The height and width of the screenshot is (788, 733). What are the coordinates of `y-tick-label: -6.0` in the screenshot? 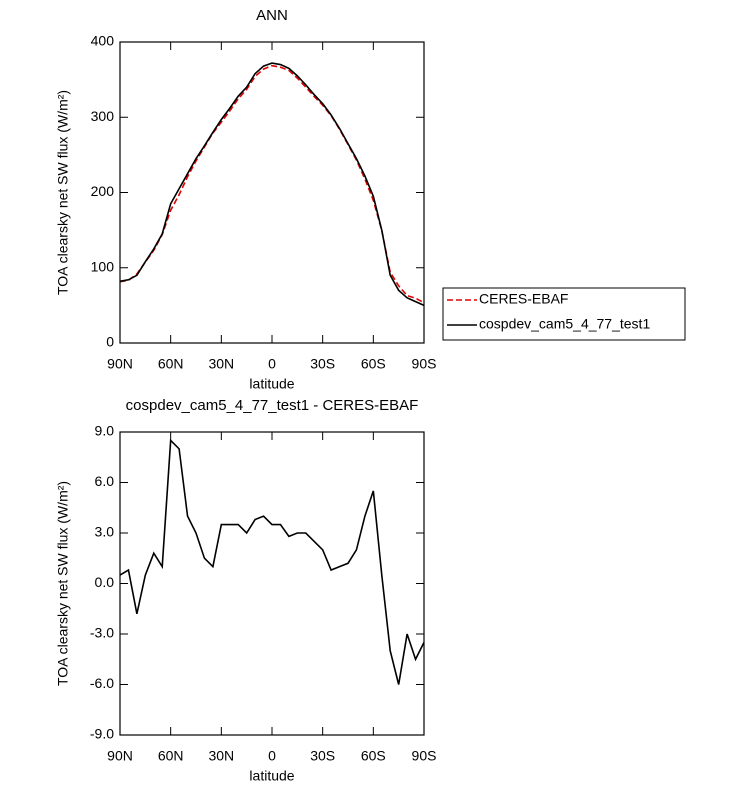 It's located at (102, 683).